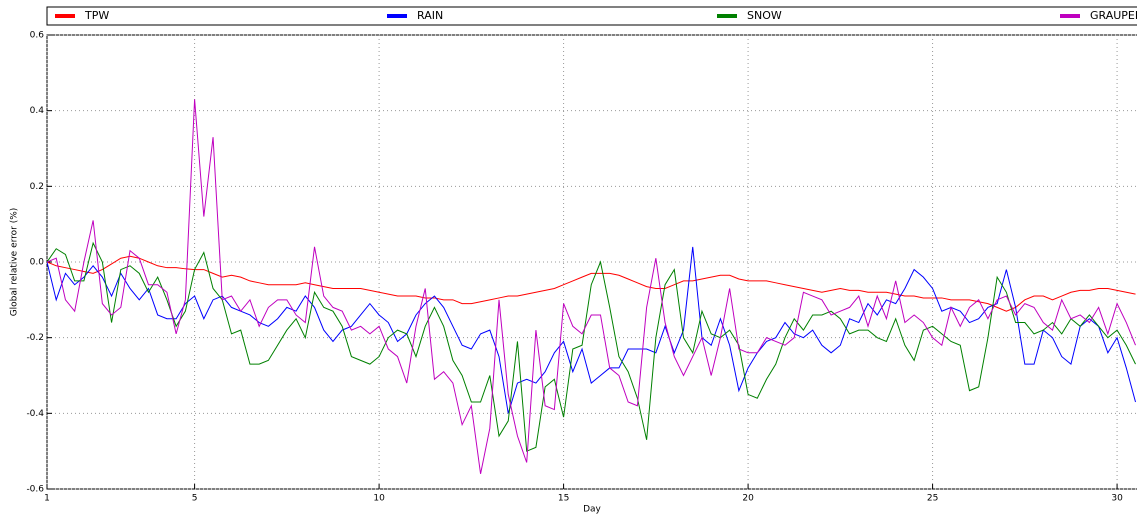 The width and height of the screenshot is (1137, 517). What do you see at coordinates (592, 510) in the screenshot?
I see `x-axis-label: Day` at bounding box center [592, 510].